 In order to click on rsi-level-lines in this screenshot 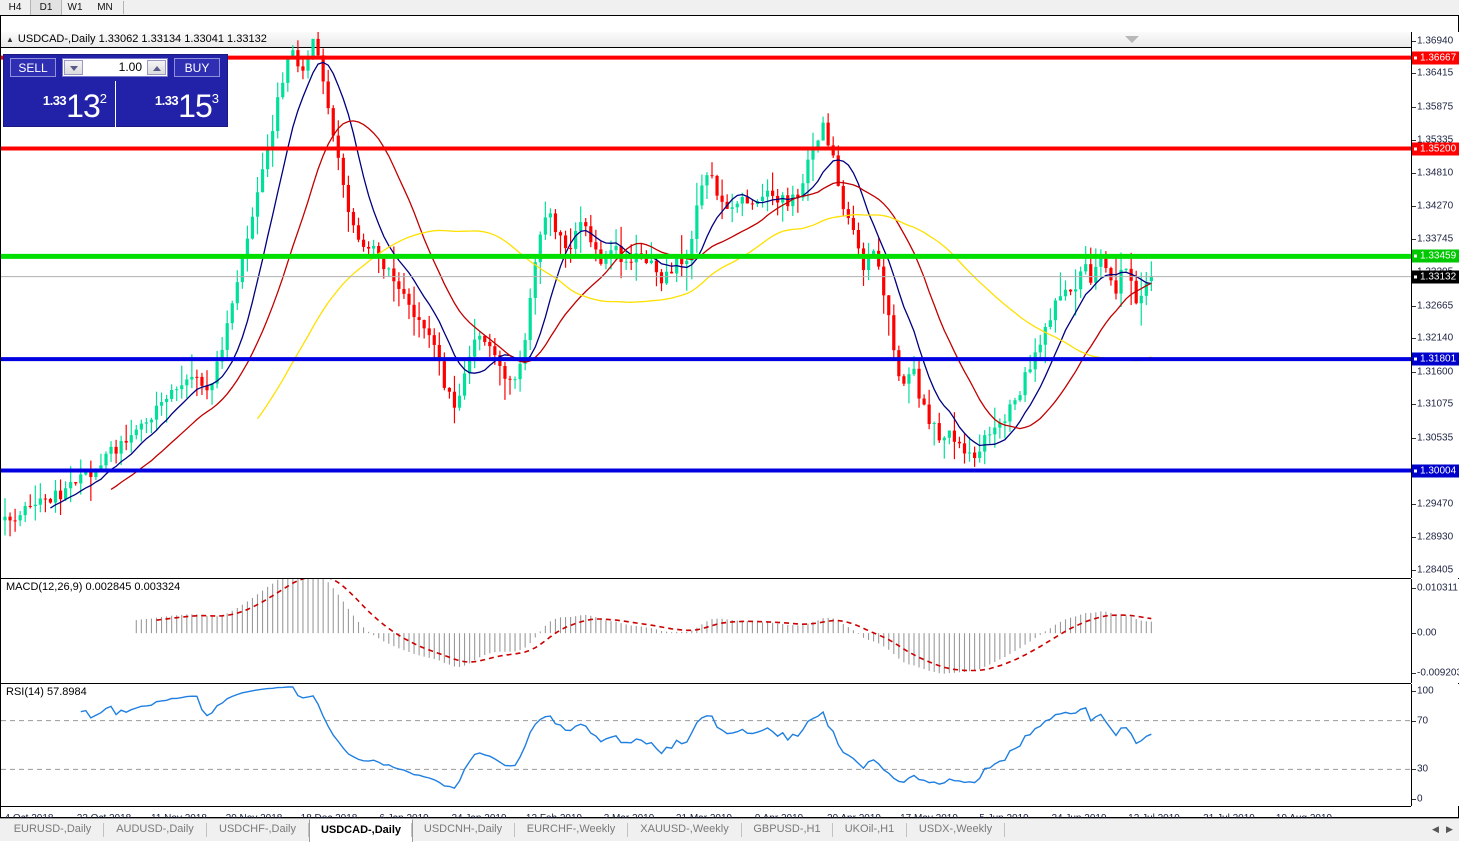, I will do `click(706, 745)`.